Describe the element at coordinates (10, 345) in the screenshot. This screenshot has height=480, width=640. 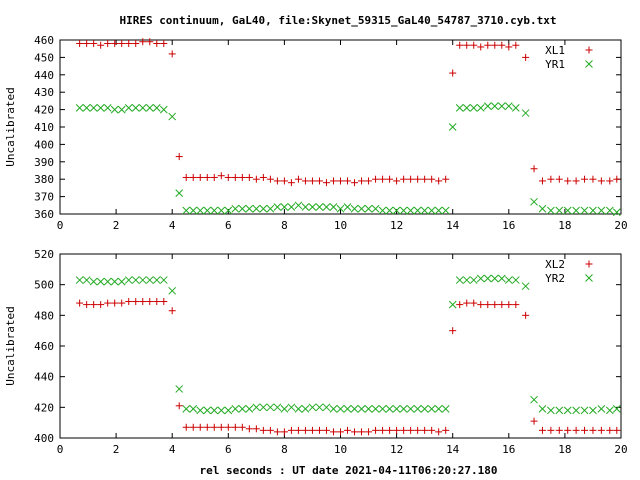
I see `y-axis-label: Uncalibrated` at that location.